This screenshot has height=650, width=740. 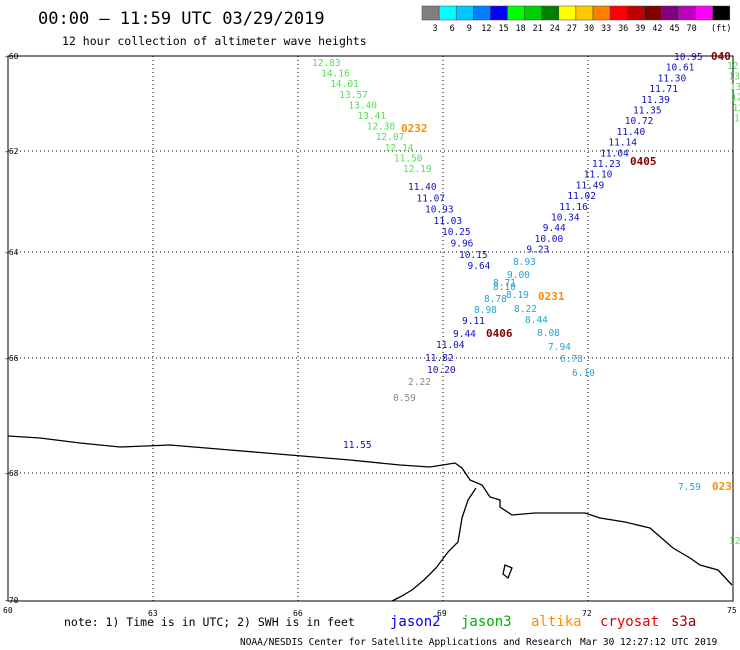 I want to click on altimeter-value: 7.59, so click(x=689, y=487).